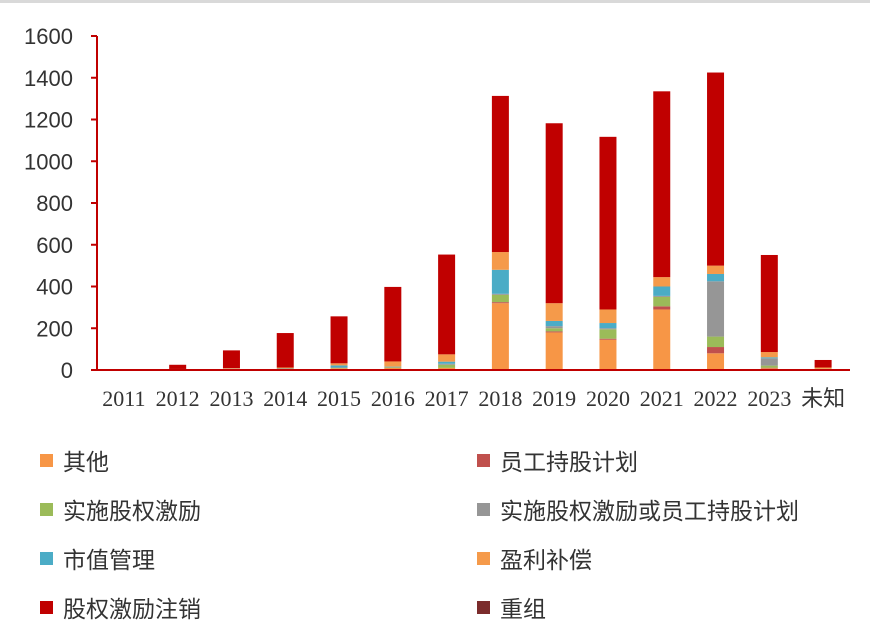 This screenshot has width=870, height=636. I want to click on x-tick-label-2022: 2022, so click(716, 398).